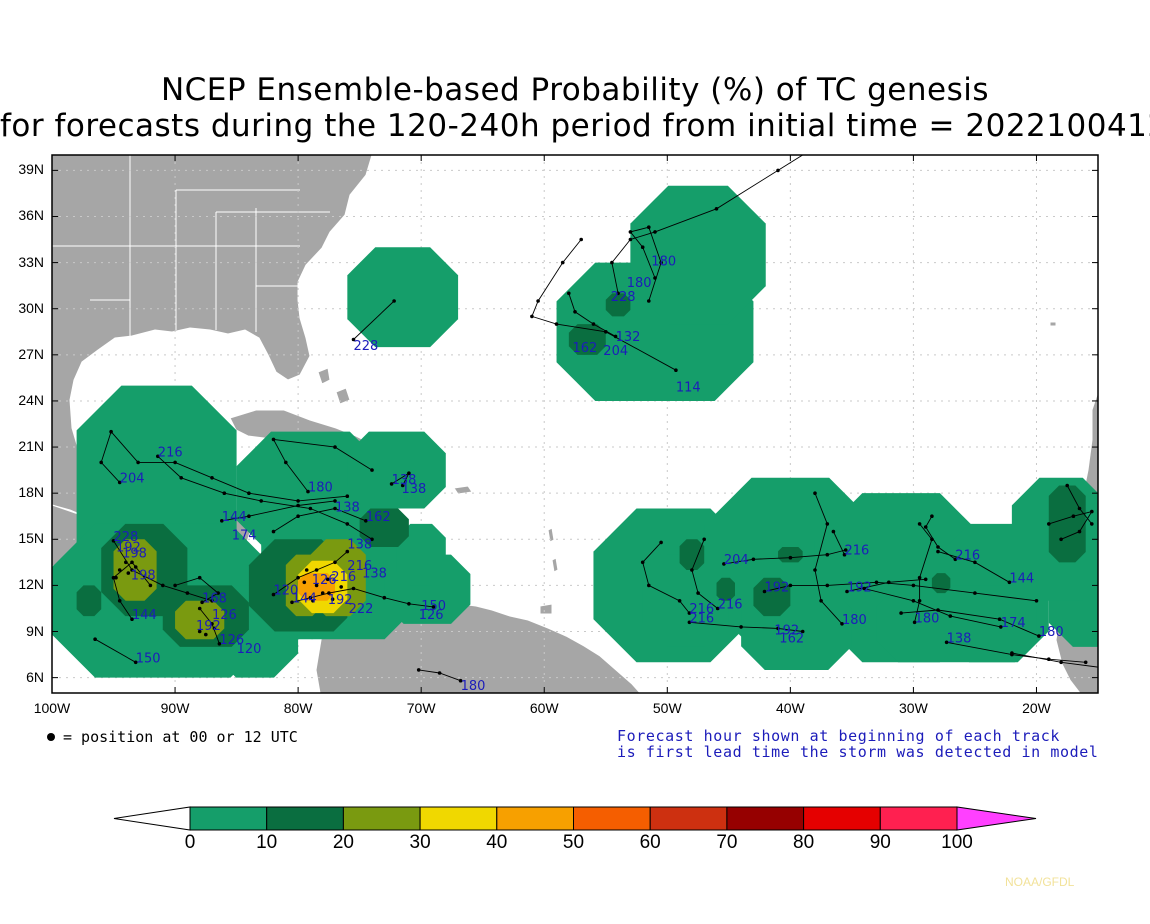 The width and height of the screenshot is (1150, 924). Describe the element at coordinates (1120, 664) in the screenshot. I see `track-hour-label: 168` at that location.